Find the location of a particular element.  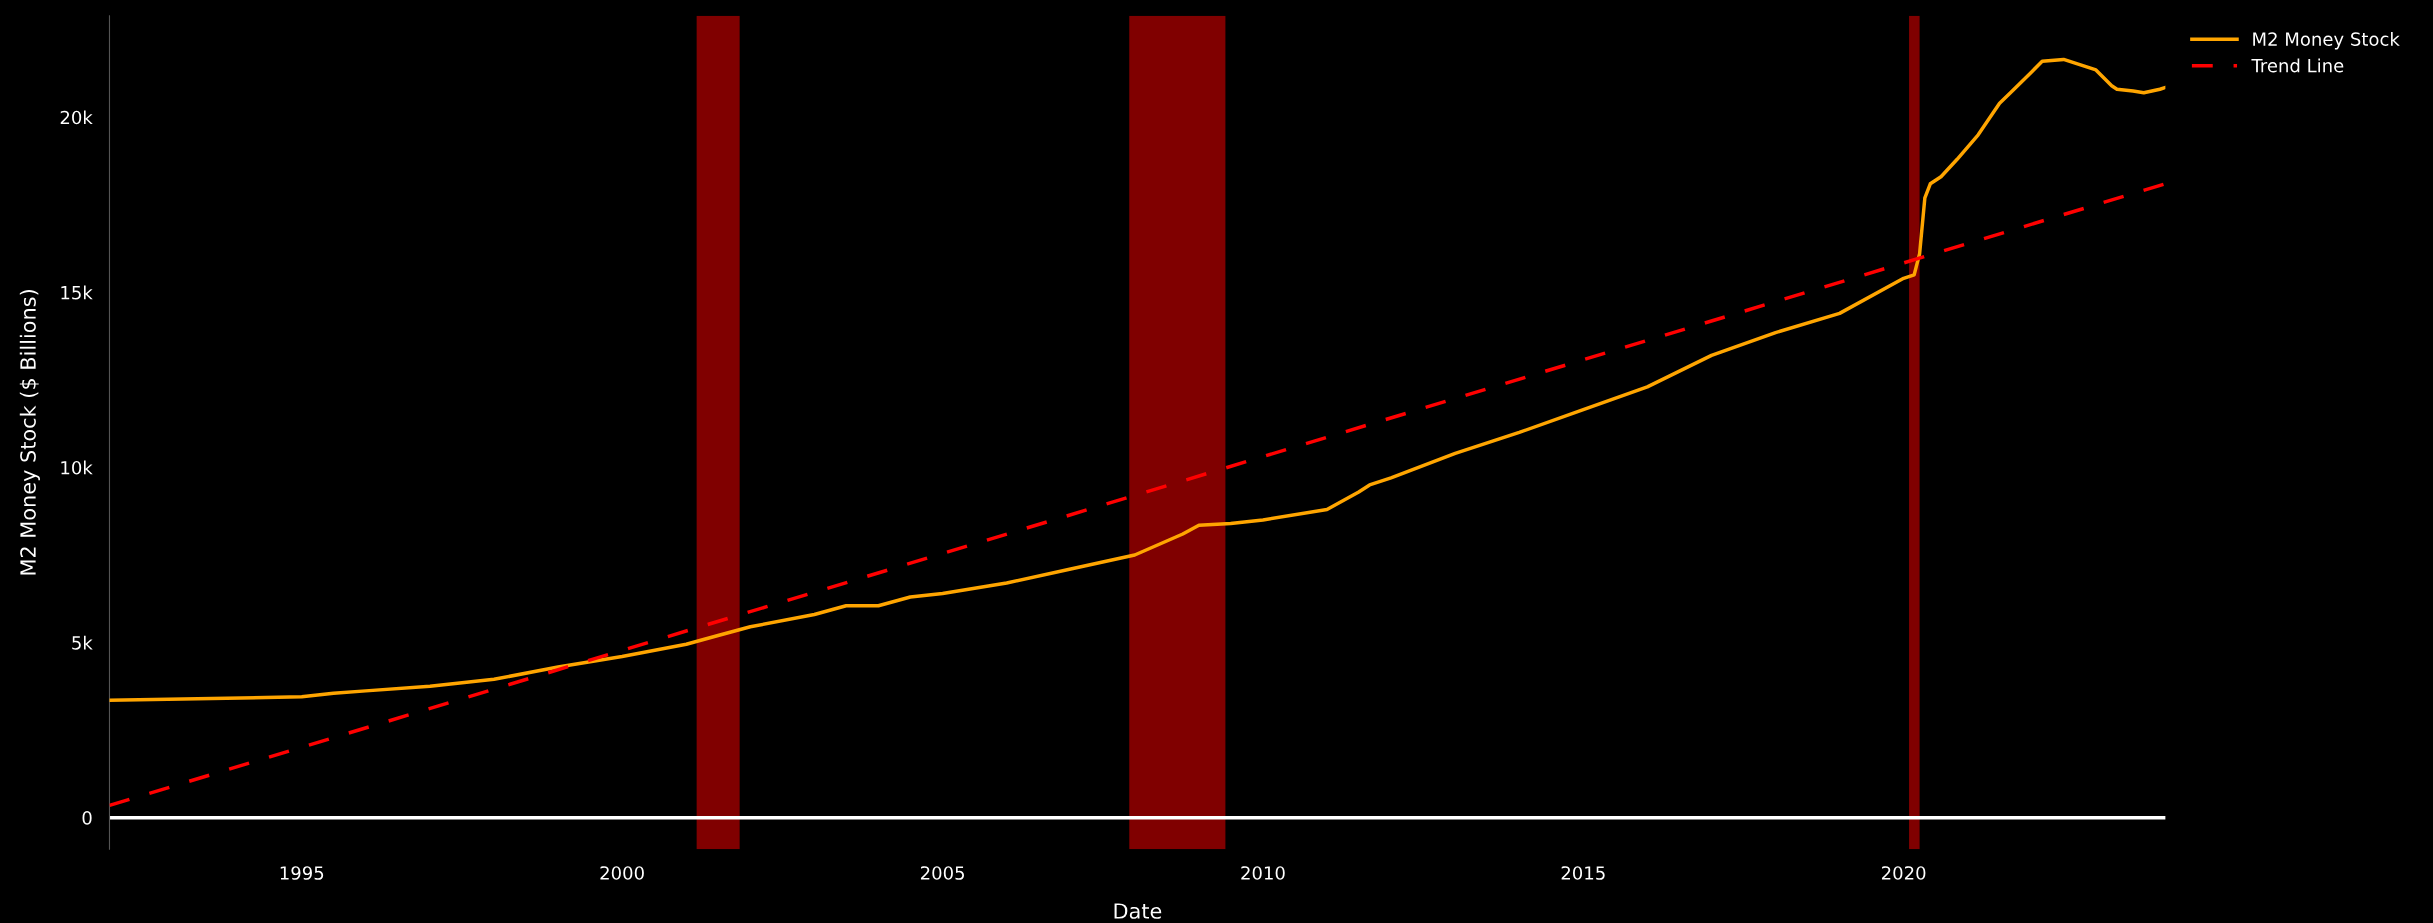

x-tick-label: 2015 is located at coordinates (1583, 873).